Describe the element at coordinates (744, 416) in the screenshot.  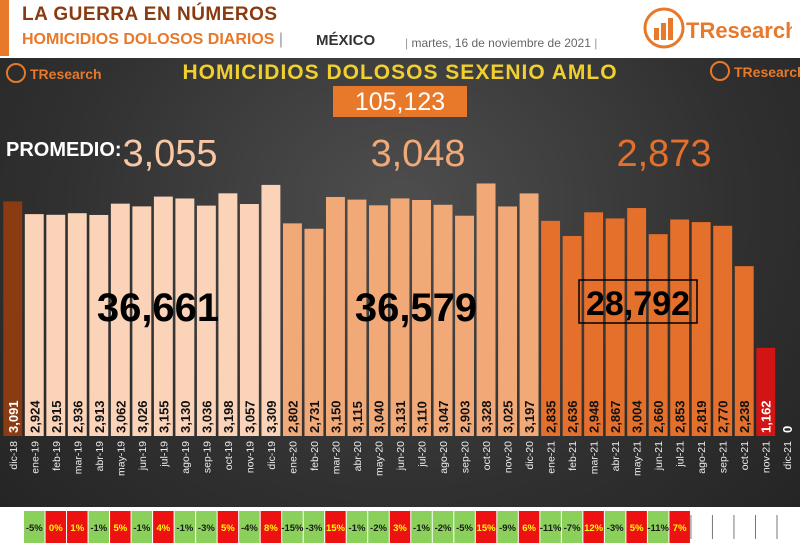
I see `bar-value-label: 2,238` at that location.